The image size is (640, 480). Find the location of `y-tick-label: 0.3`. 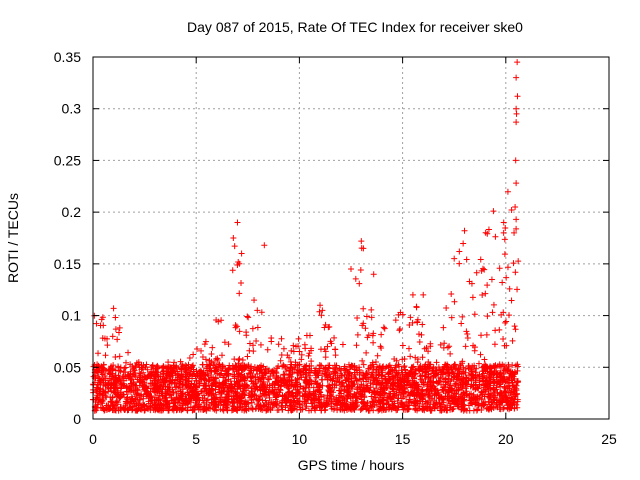

y-tick-label: 0.3 is located at coordinates (72, 109).